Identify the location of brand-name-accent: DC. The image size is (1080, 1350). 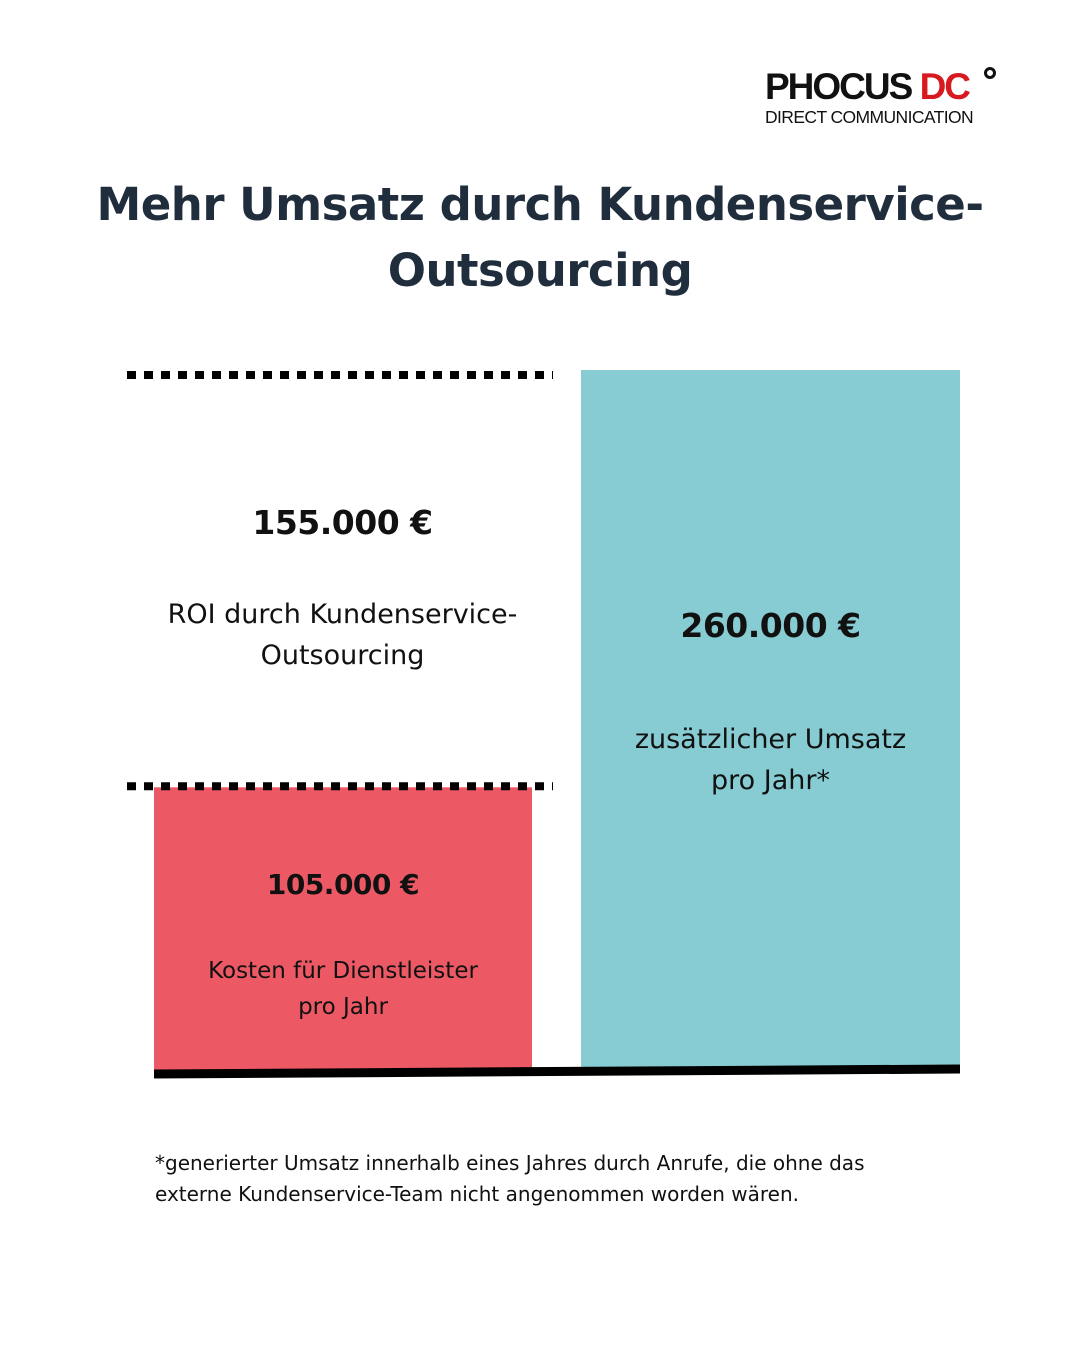
(945, 86).